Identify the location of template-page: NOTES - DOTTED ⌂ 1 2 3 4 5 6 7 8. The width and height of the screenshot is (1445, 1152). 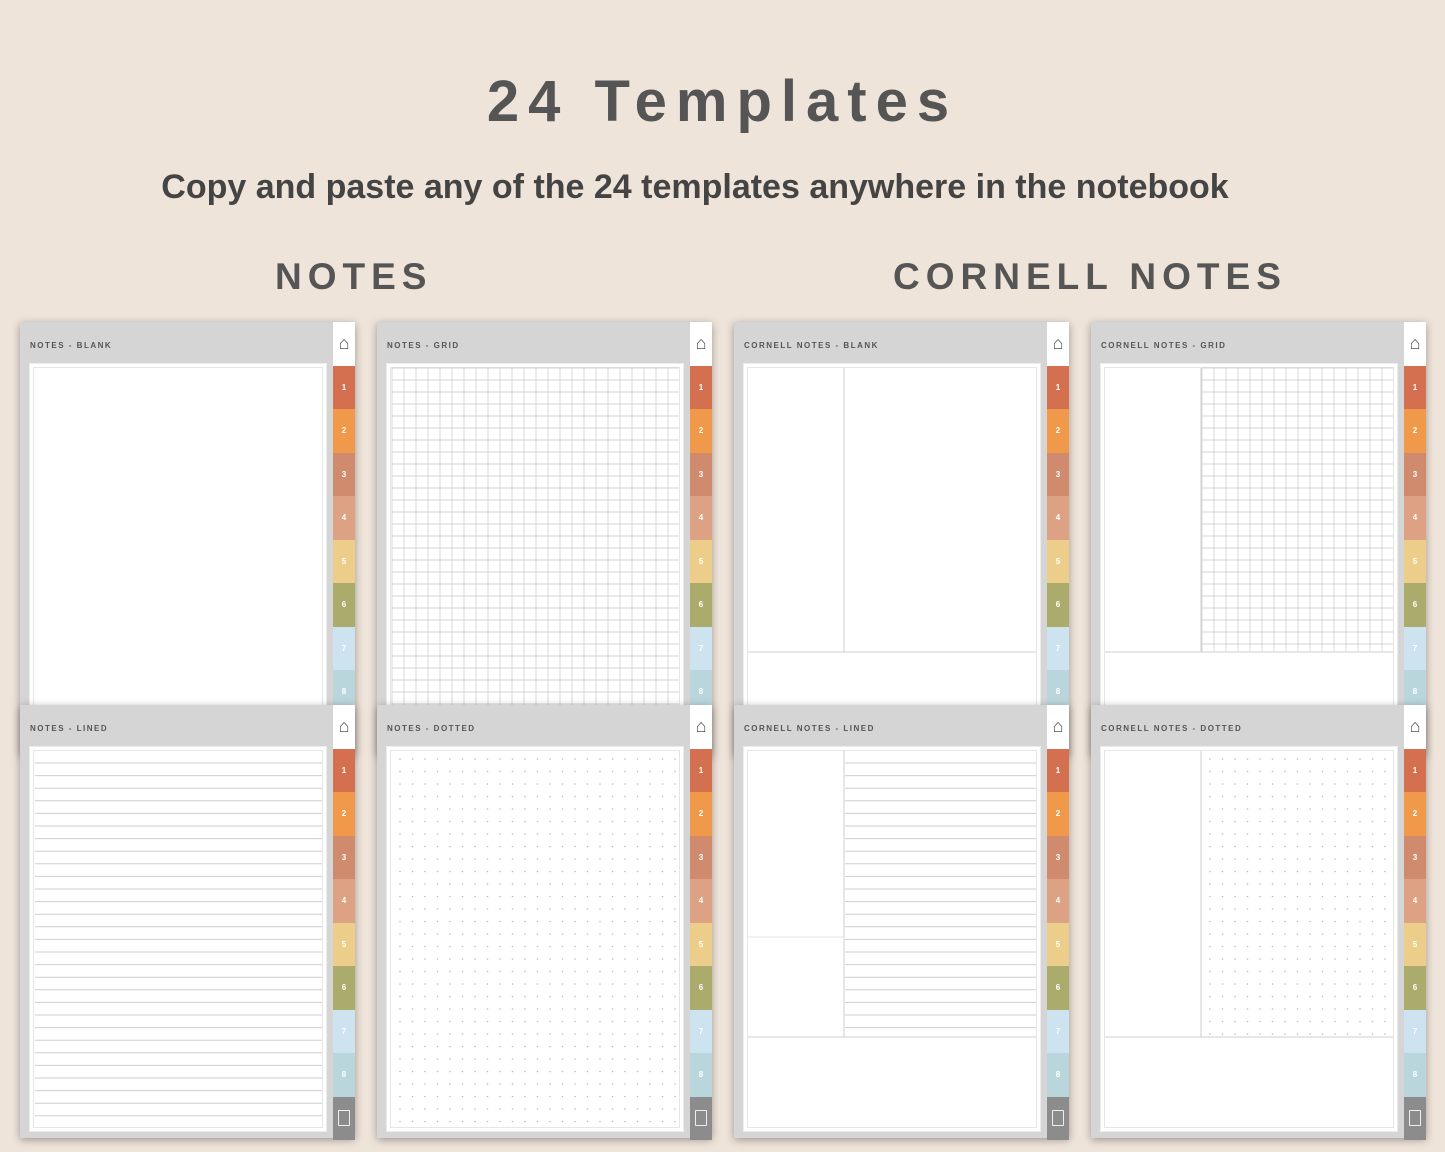
(544, 922).